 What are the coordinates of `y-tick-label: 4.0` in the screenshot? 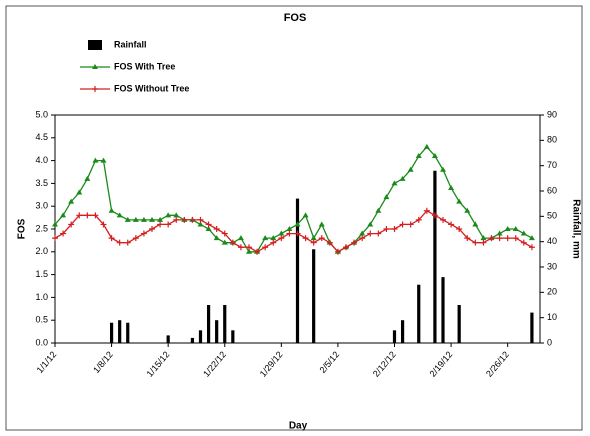 It's located at (41, 160).